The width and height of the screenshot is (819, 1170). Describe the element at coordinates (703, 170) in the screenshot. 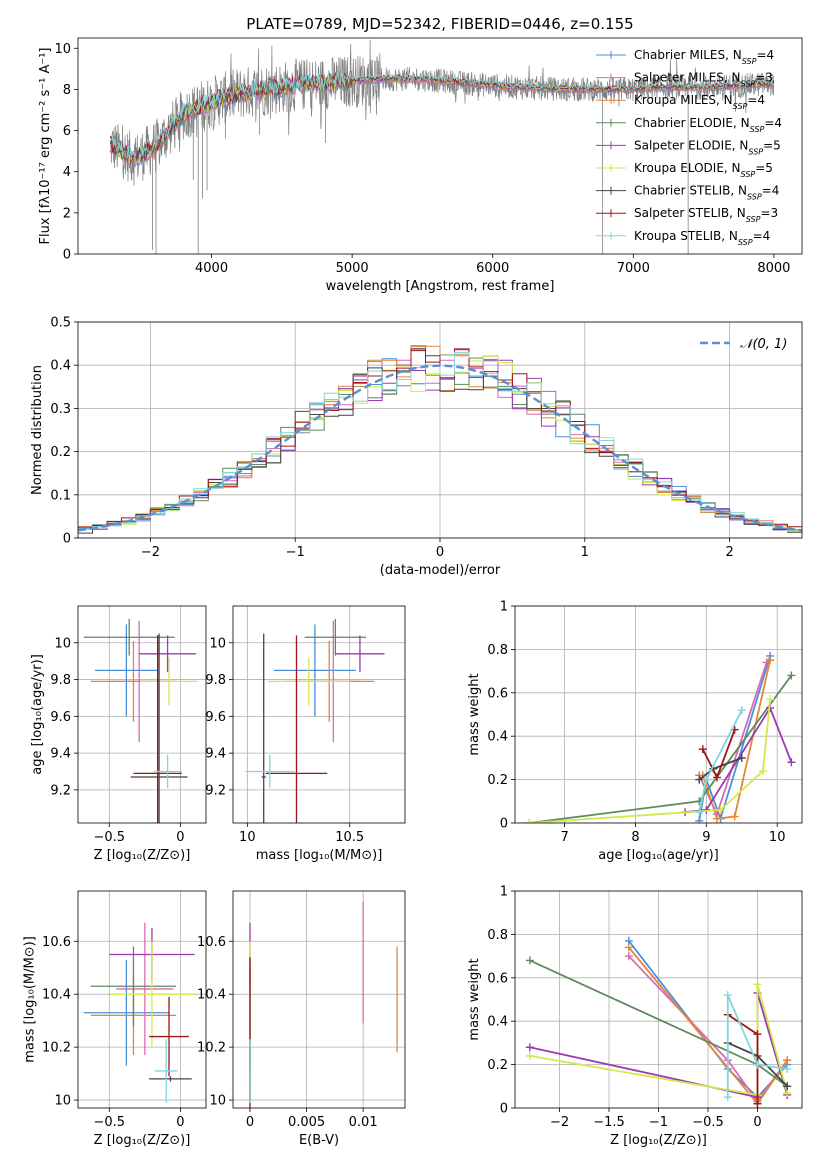

I see `legend-entry: Kroupa ELODIE, NSSP=5` at that location.